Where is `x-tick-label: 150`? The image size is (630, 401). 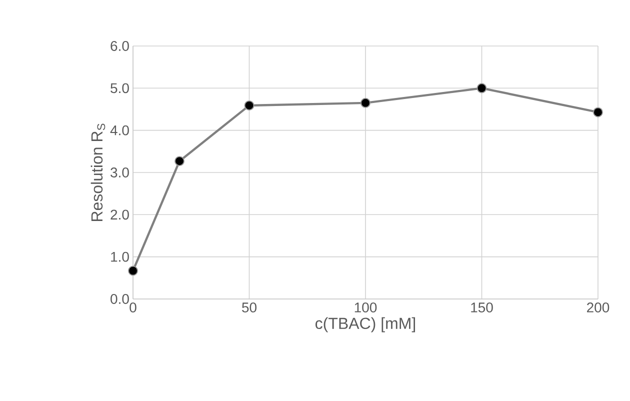 x-tick-label: 150 is located at coordinates (482, 307).